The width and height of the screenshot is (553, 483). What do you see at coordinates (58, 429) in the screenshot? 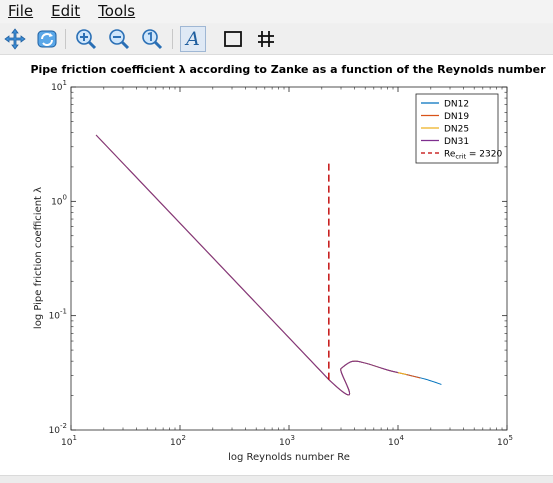
I see `y-tick-label: 10⁻²` at bounding box center [58, 429].